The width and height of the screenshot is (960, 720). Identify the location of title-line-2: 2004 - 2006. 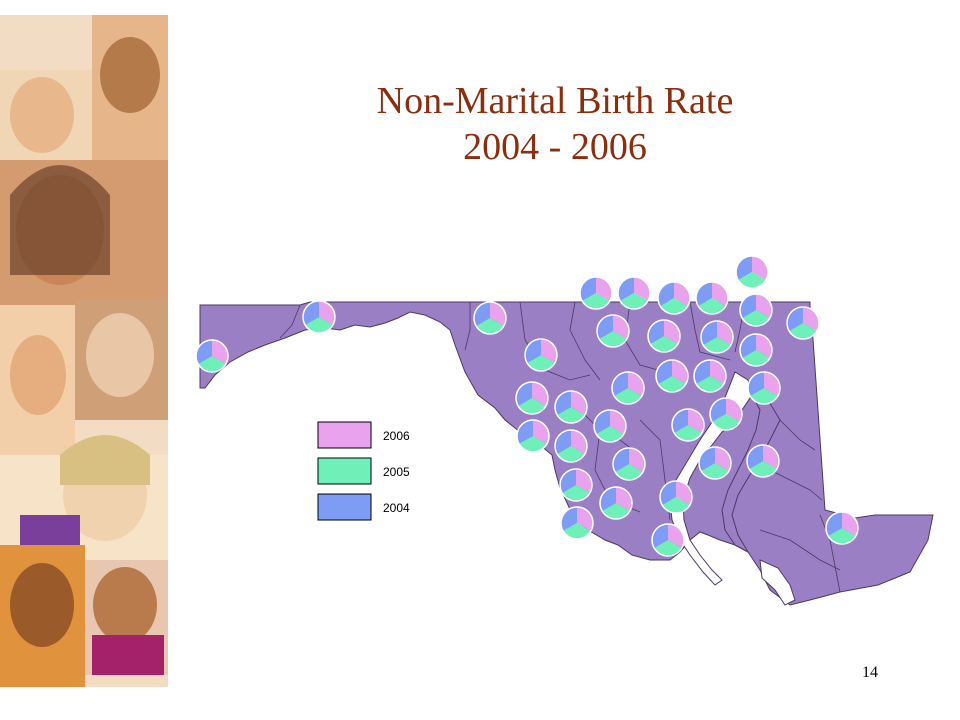
(555, 147).